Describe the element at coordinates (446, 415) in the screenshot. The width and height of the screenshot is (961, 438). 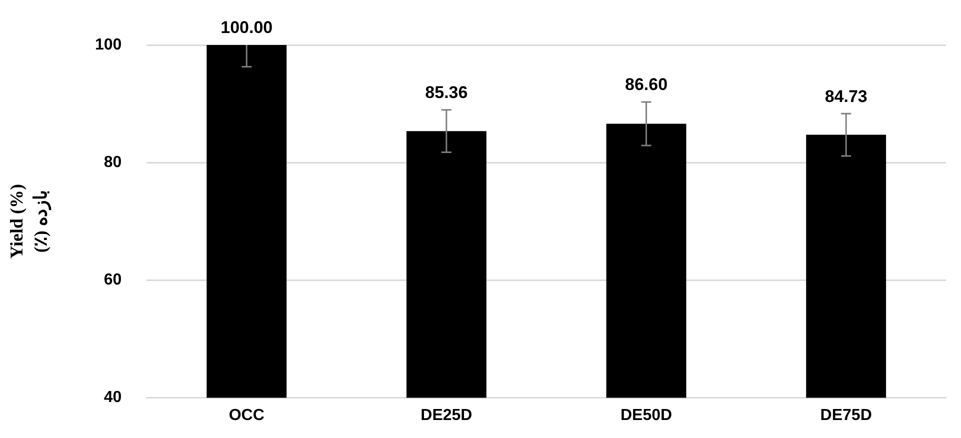
I see `x-tick-label: DE25D` at that location.